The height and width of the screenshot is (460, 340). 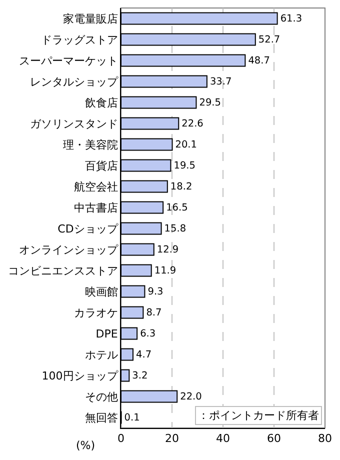 What do you see at coordinates (74, 81) in the screenshot?
I see `y-tick-label: レンタルショップ` at bounding box center [74, 81].